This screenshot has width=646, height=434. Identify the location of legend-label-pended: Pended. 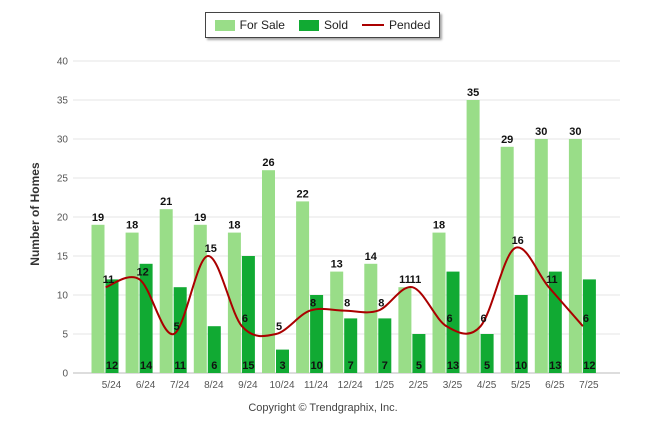
(410, 25).